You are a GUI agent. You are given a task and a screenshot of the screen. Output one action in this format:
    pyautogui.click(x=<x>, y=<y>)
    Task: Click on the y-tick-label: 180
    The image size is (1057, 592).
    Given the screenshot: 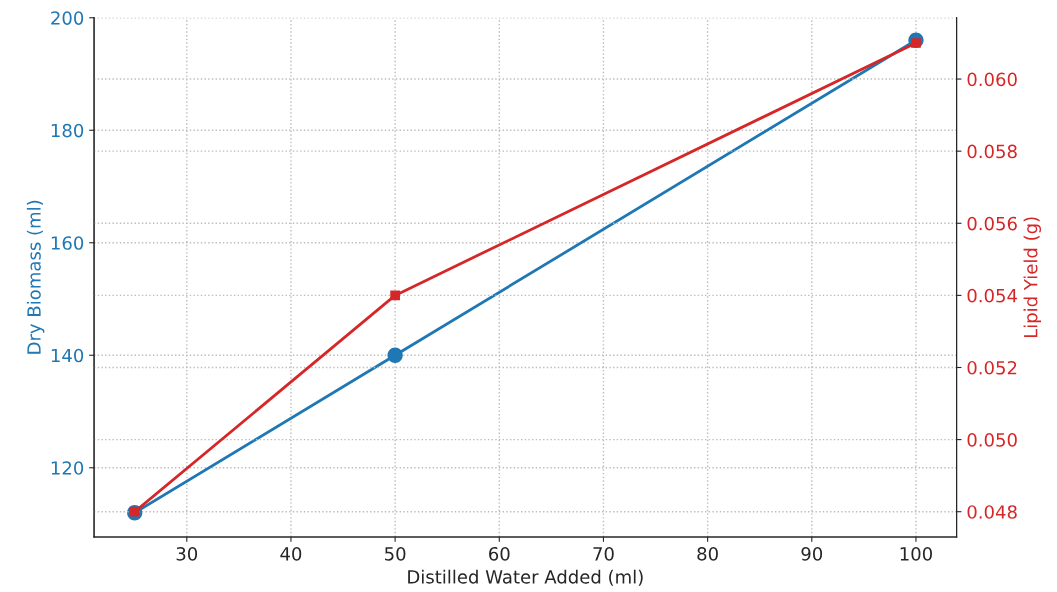 What is the action you would take?
    pyautogui.click(x=67, y=130)
    